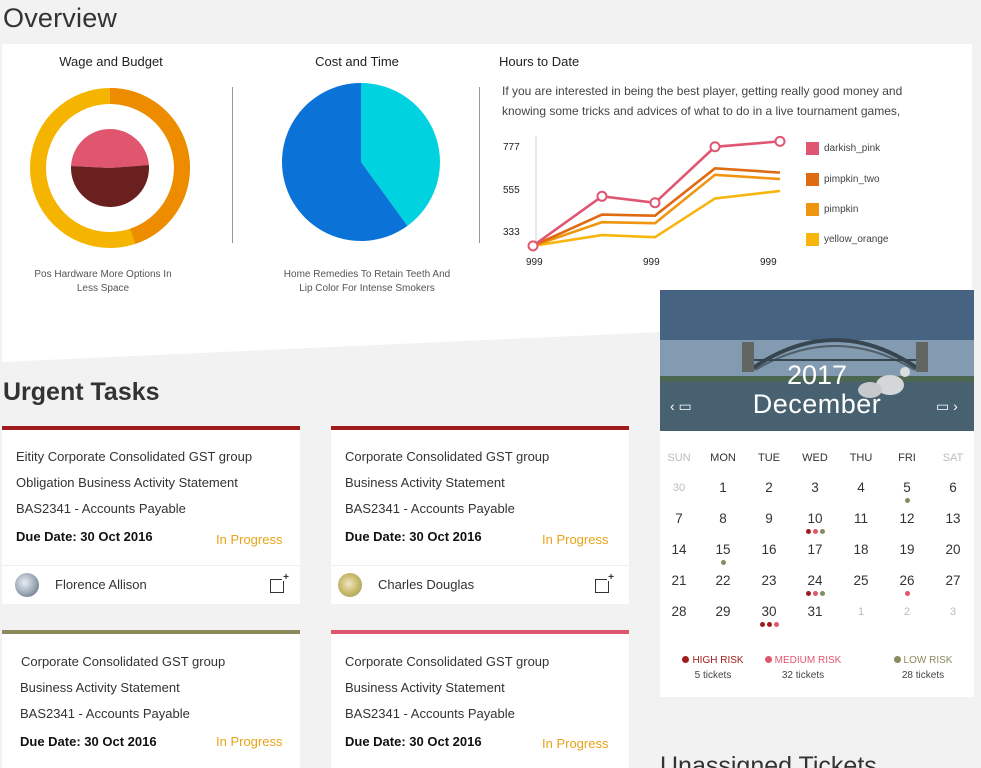  I want to click on task-group: Corporate Consolidated GST group, so click(447, 456).